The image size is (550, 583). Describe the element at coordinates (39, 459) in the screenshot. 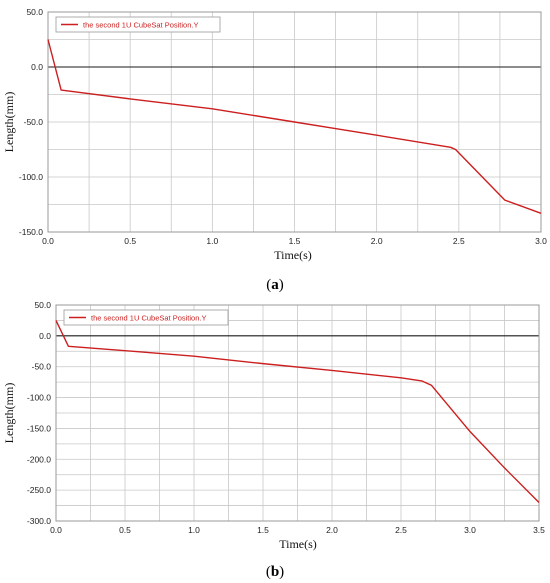

I see `y-tick-label: -200.0` at that location.